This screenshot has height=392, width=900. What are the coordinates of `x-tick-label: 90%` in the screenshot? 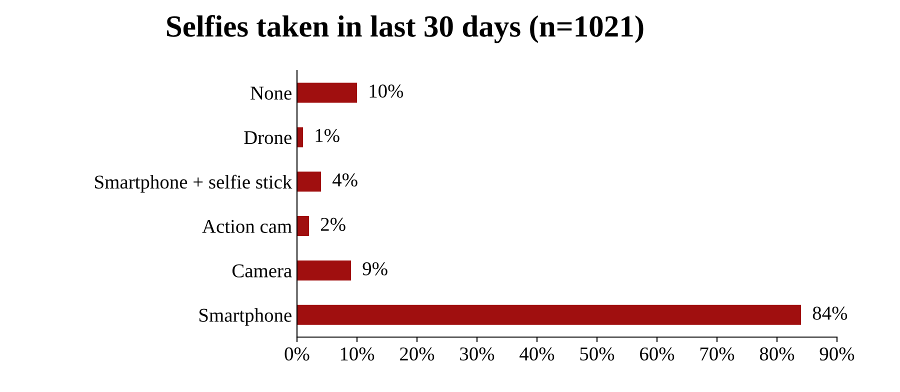 It's located at (837, 354).